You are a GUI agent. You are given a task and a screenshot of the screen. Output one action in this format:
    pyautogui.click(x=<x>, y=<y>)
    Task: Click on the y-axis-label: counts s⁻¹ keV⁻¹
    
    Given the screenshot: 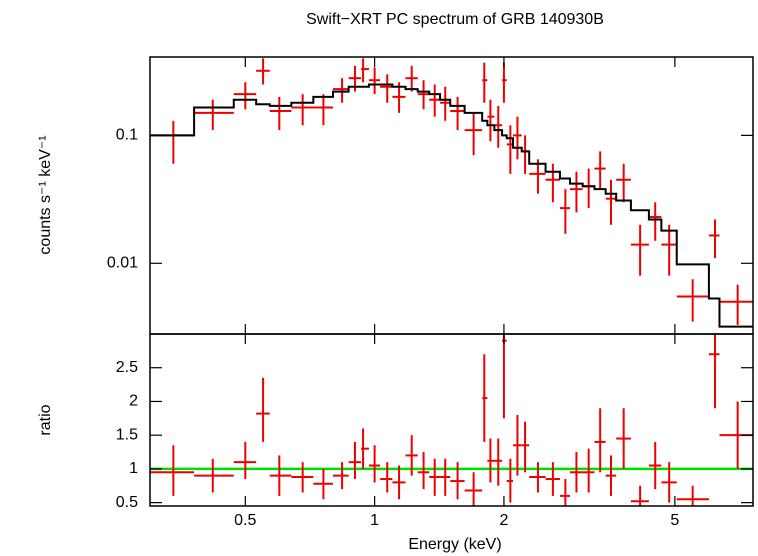 What is the action you would take?
    pyautogui.click(x=45, y=194)
    